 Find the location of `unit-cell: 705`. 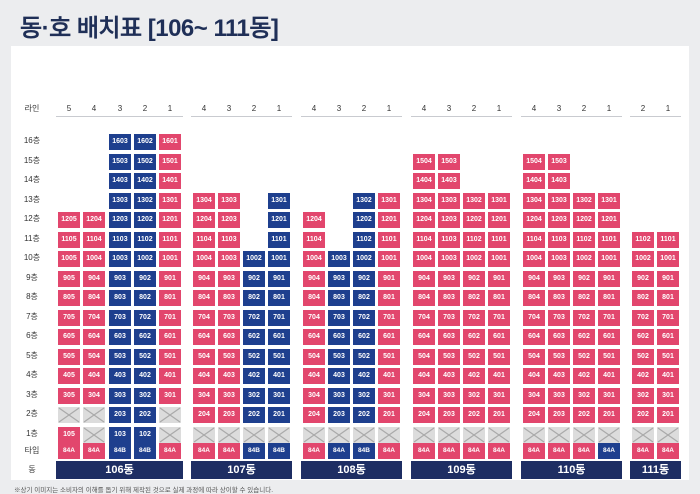

unit-cell: 705 is located at coordinates (69, 317).